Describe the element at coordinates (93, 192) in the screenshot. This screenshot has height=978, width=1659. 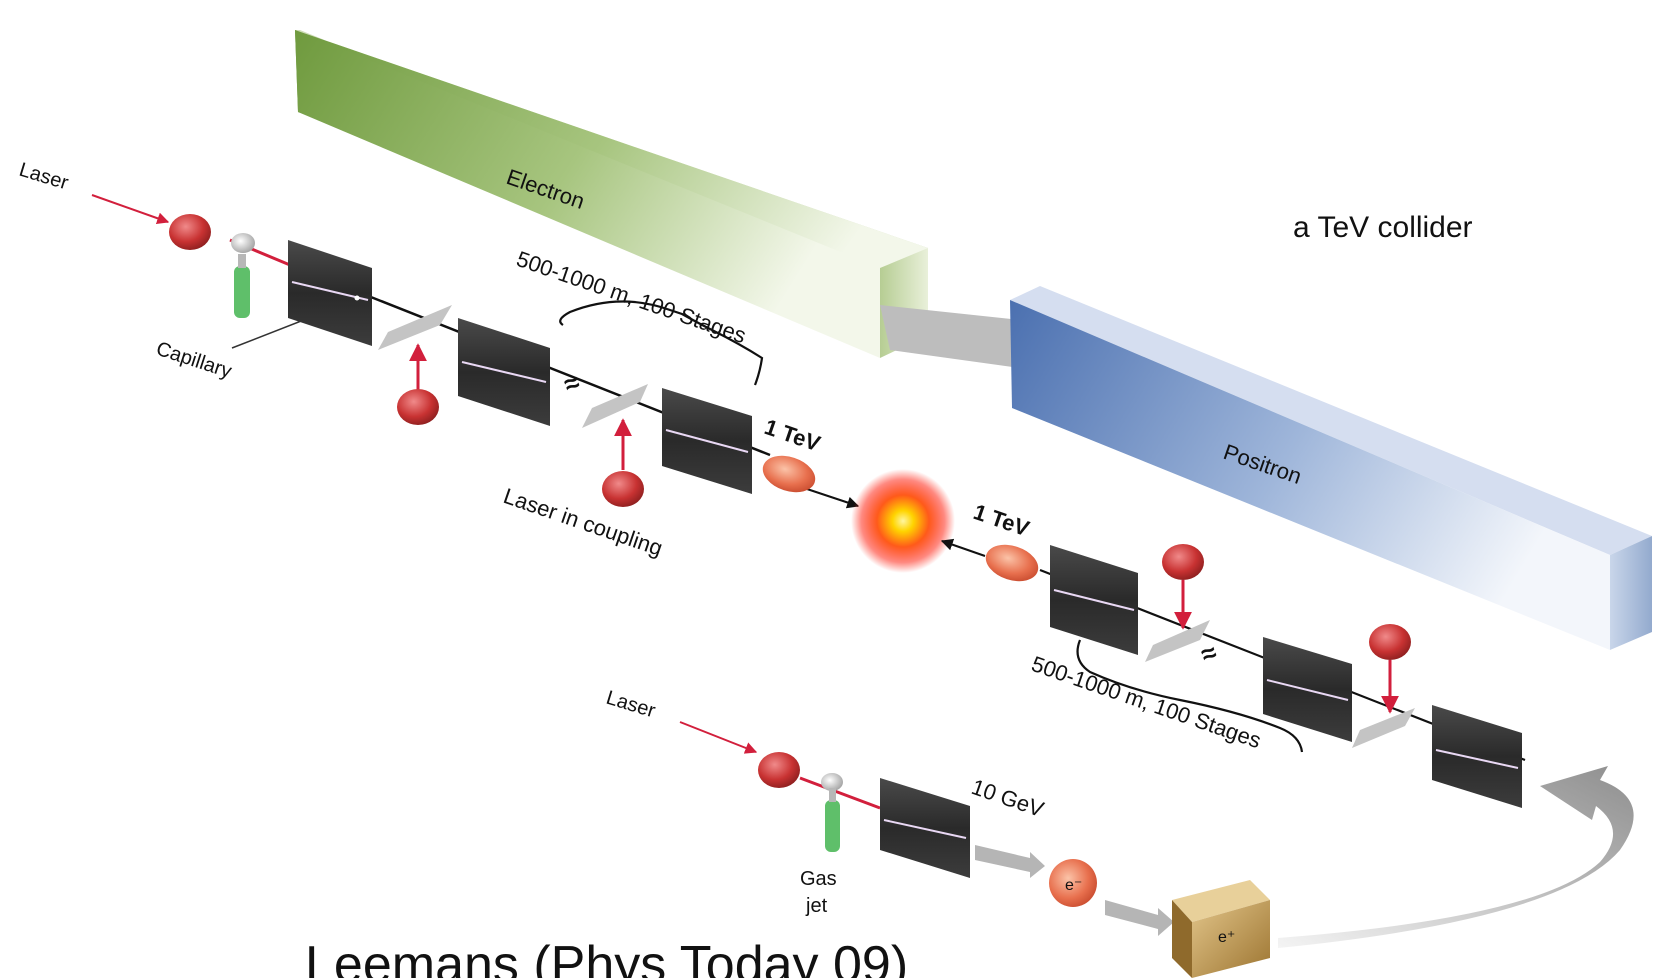
I see `laser-input-top: Laser` at that location.